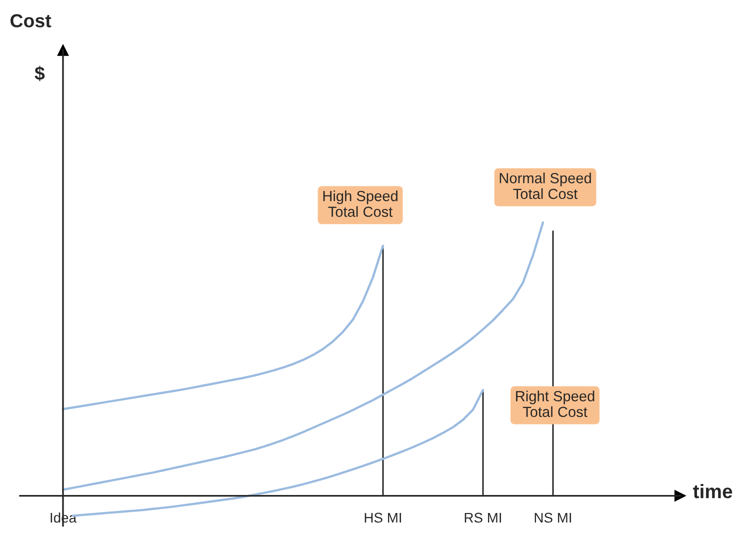  What do you see at coordinates (712, 491) in the screenshot?
I see `text: time` at bounding box center [712, 491].